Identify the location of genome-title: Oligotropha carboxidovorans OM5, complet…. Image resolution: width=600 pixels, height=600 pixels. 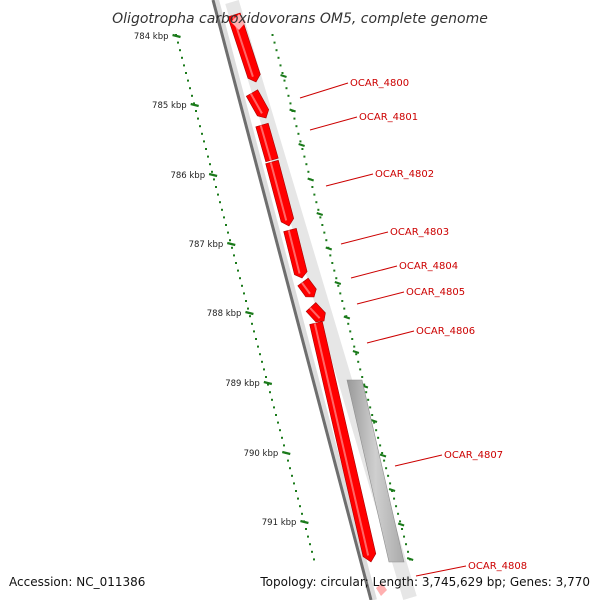
(300, 19).